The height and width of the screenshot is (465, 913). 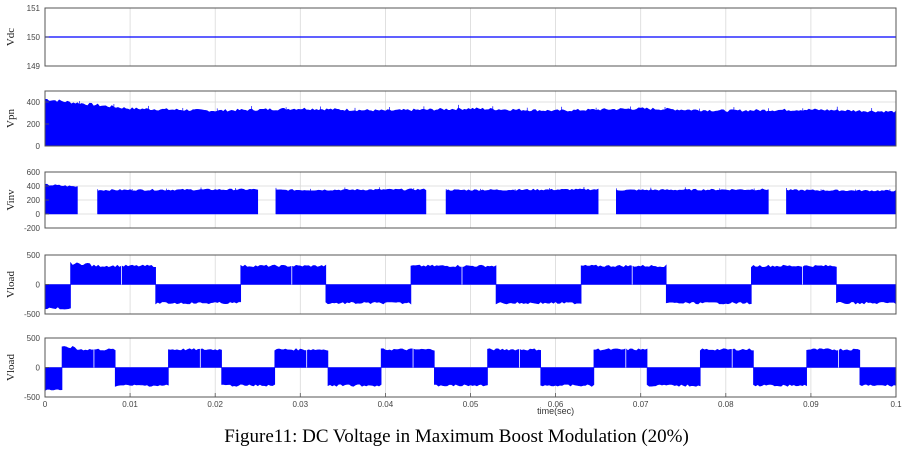 What do you see at coordinates (34, 66) in the screenshot?
I see `y-tick-label: 149` at bounding box center [34, 66].